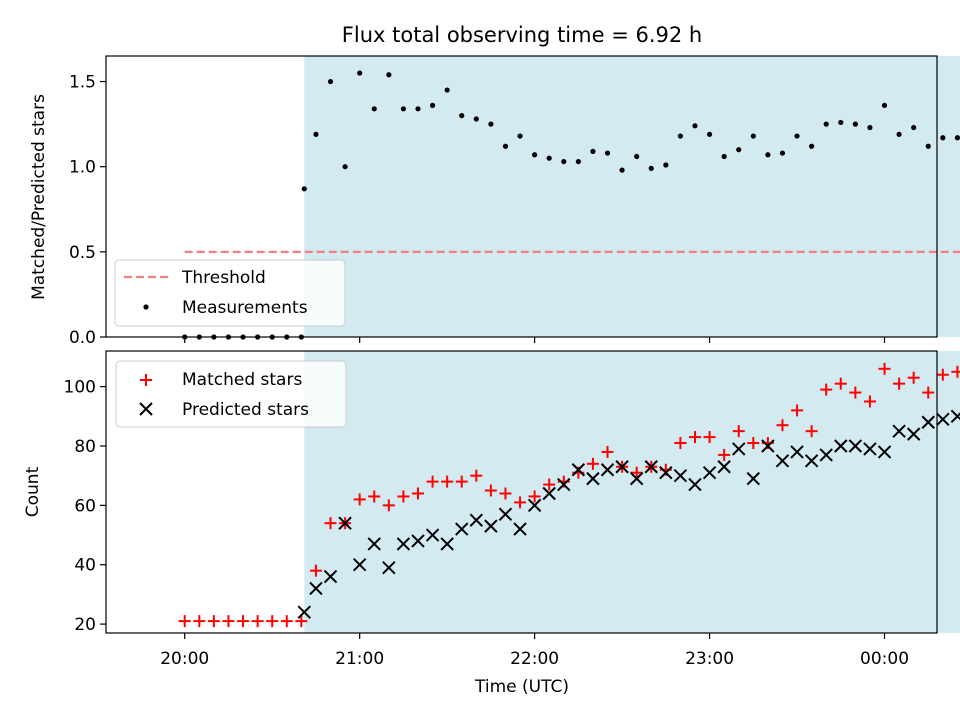 Image resolution: width=960 pixels, height=724 pixels. I want to click on bottom-y-tick-label: 80, so click(85, 447).